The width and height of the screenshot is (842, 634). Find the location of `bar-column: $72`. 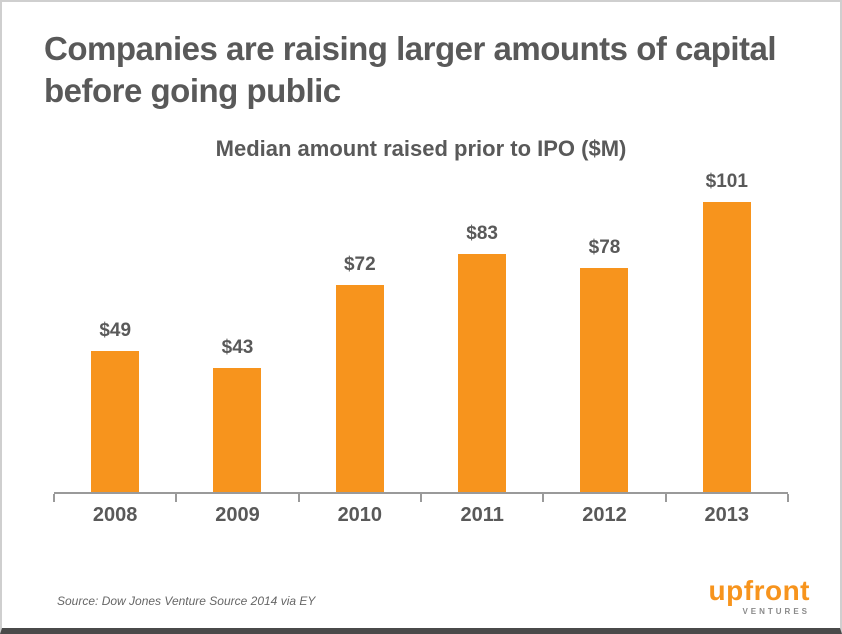

bar-column: $72 is located at coordinates (360, 373).